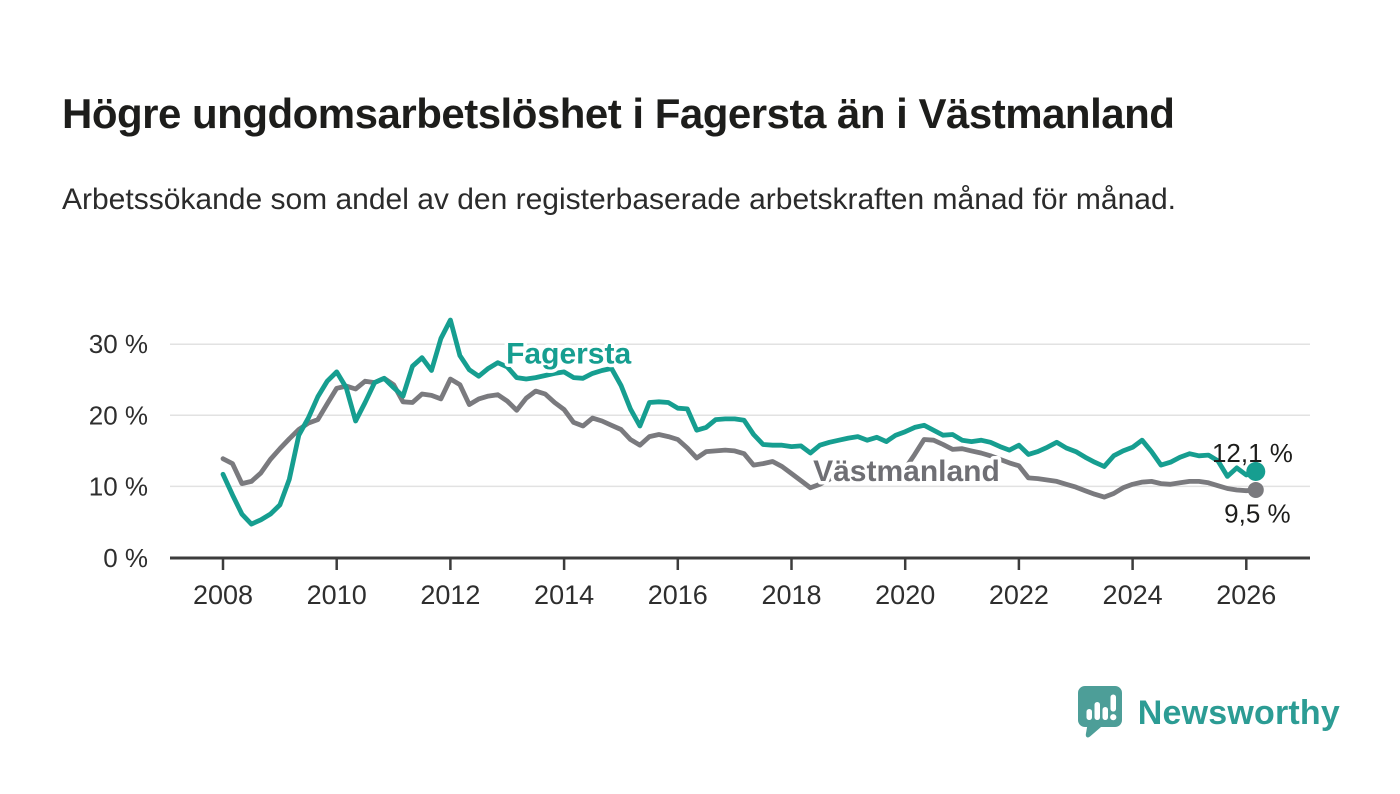 The image size is (1400, 794). I want to click on y-axis-label-30: 30 %, so click(118, 344).